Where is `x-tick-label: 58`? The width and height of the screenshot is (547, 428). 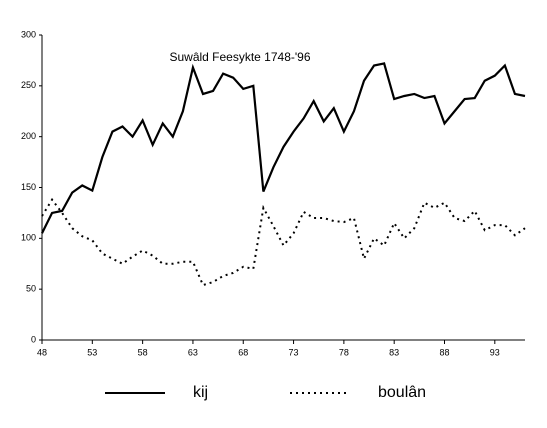
x-tick-label: 58 is located at coordinates (143, 352).